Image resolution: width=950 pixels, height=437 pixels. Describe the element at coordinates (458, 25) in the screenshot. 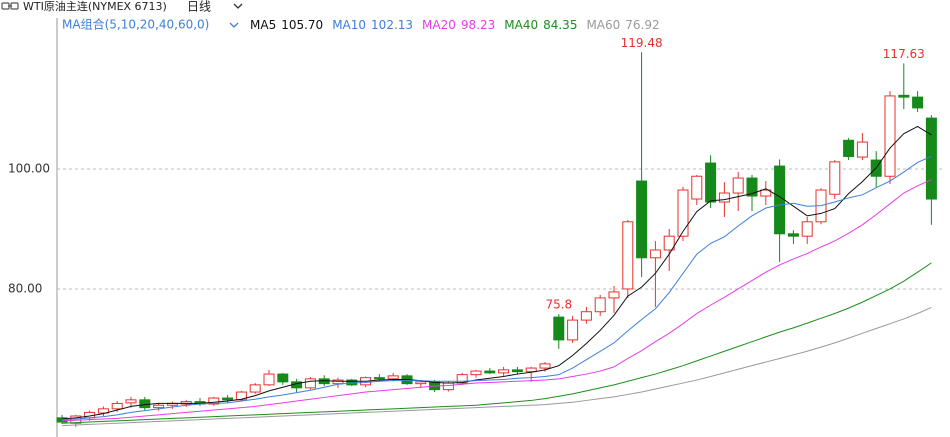

I see `legend-entry: MA20 98.23` at that location.